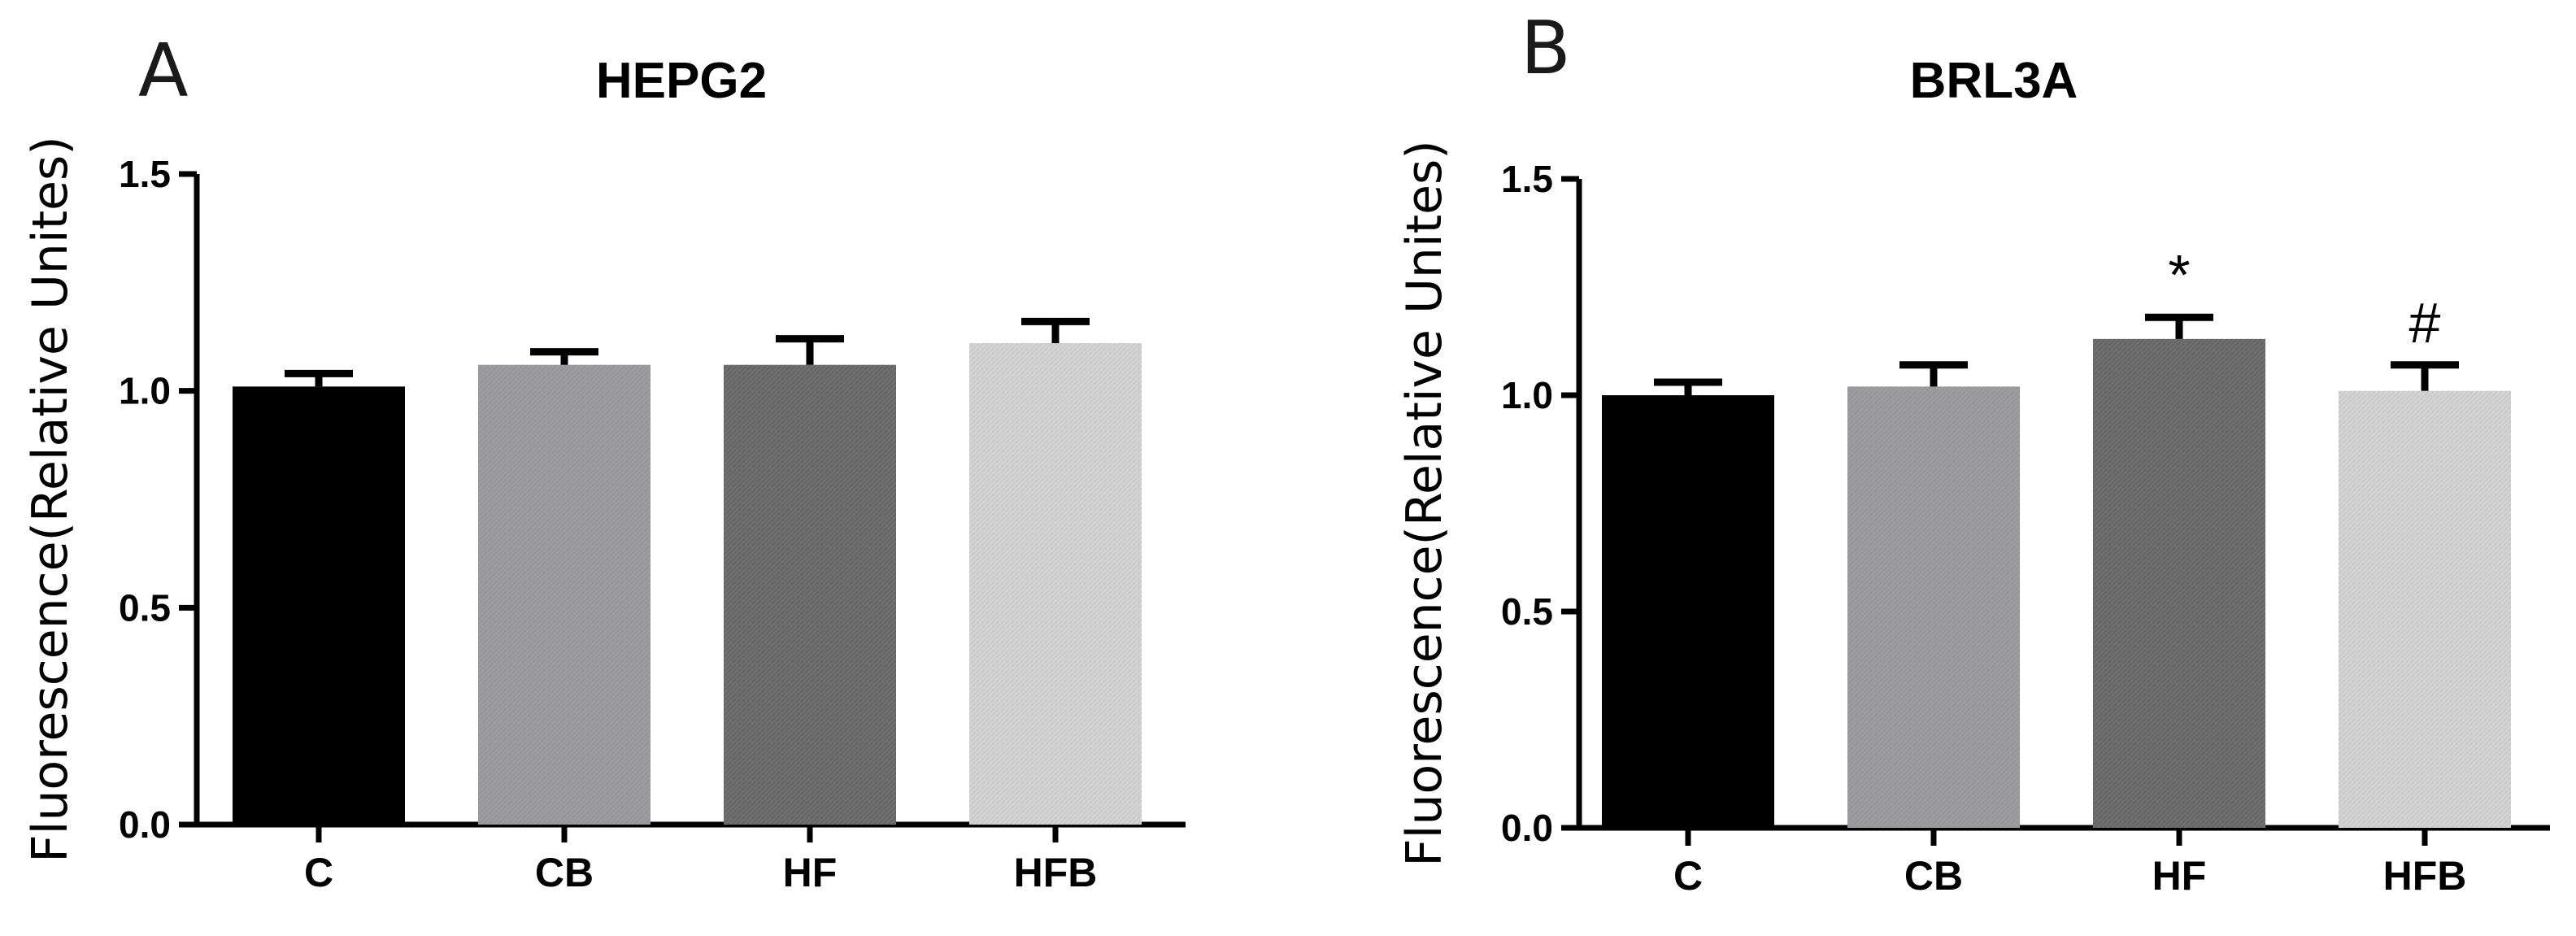 Image resolution: width=2576 pixels, height=936 pixels. Describe the element at coordinates (811, 873) in the screenshot. I see `panel-a-x-tick-label-2: HF` at that location.